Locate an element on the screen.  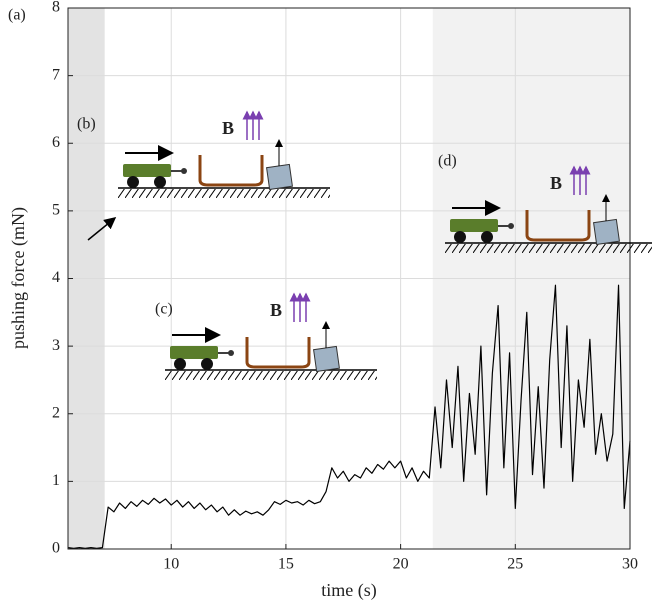
y-tick-label: 1 is located at coordinates (56, 480).